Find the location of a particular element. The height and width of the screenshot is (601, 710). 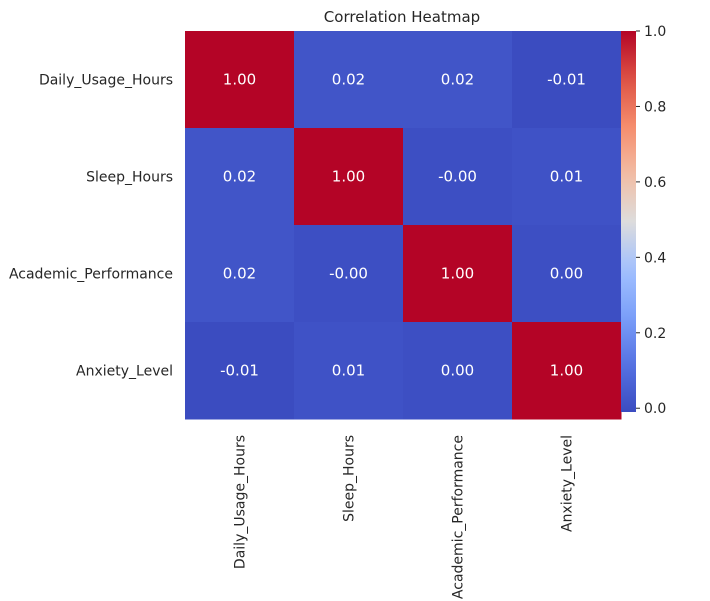

colorbar-tick-label: 0.4 is located at coordinates (655, 258).